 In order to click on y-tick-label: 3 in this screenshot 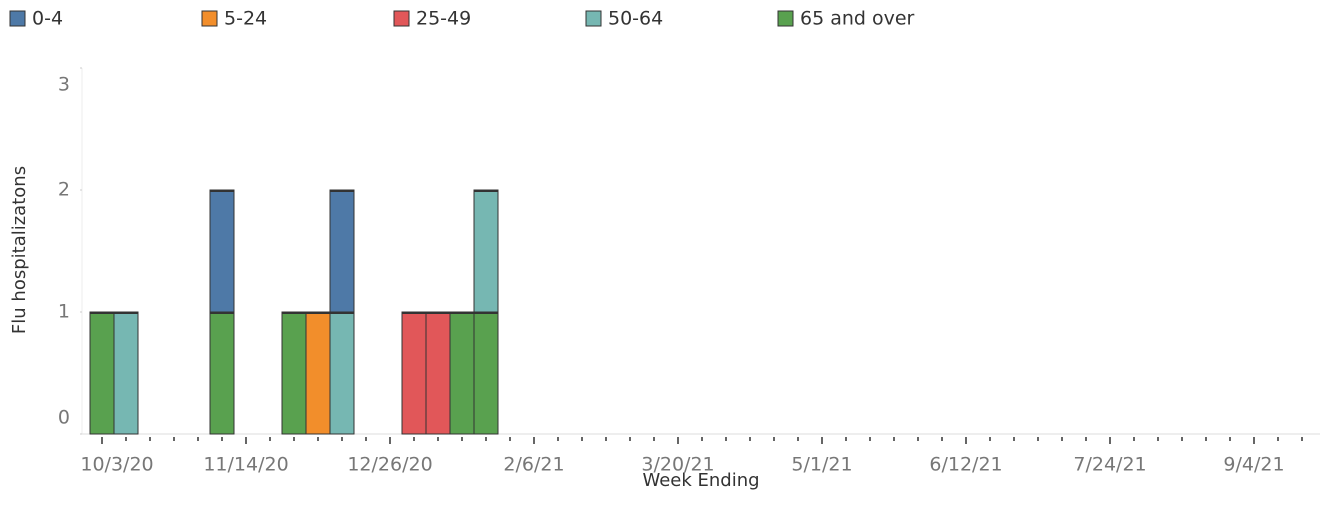, I will do `click(64, 85)`.